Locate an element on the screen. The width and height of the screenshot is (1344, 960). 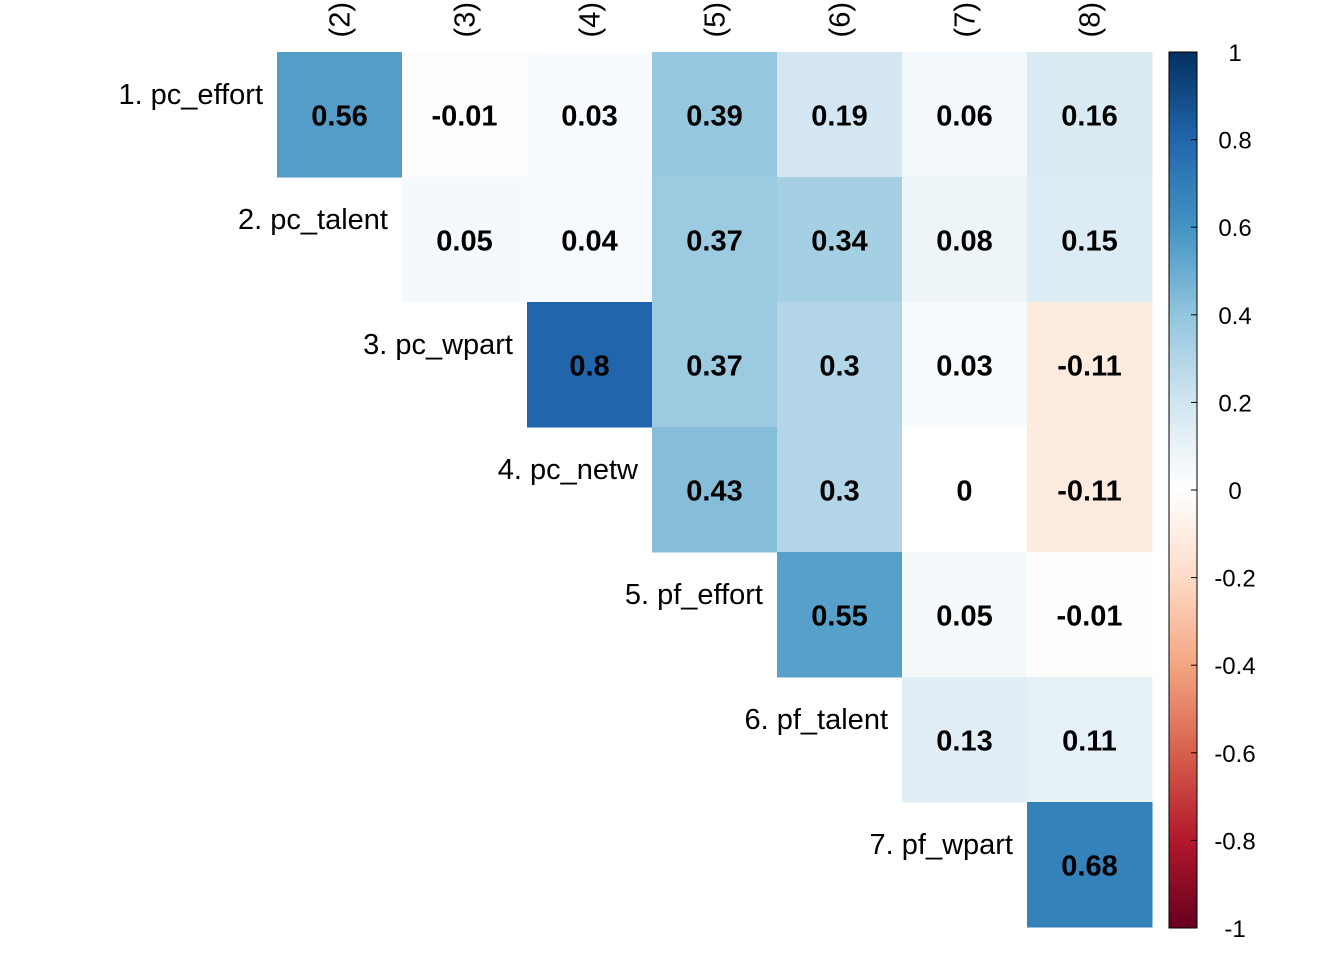
row-label: 4. pc_netw is located at coordinates (568, 470).